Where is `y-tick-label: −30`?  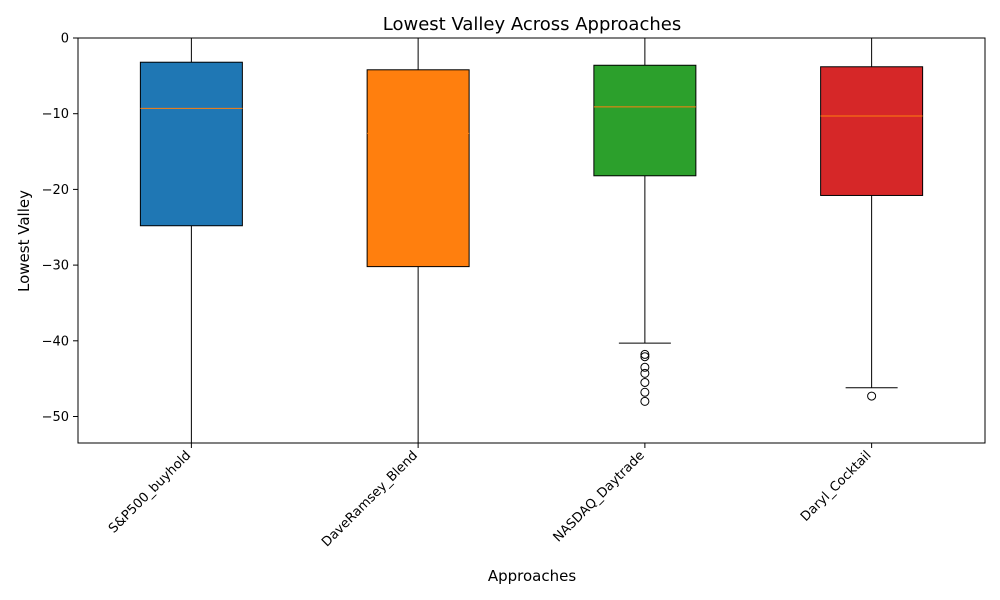
y-tick-label: −30 is located at coordinates (55, 266).